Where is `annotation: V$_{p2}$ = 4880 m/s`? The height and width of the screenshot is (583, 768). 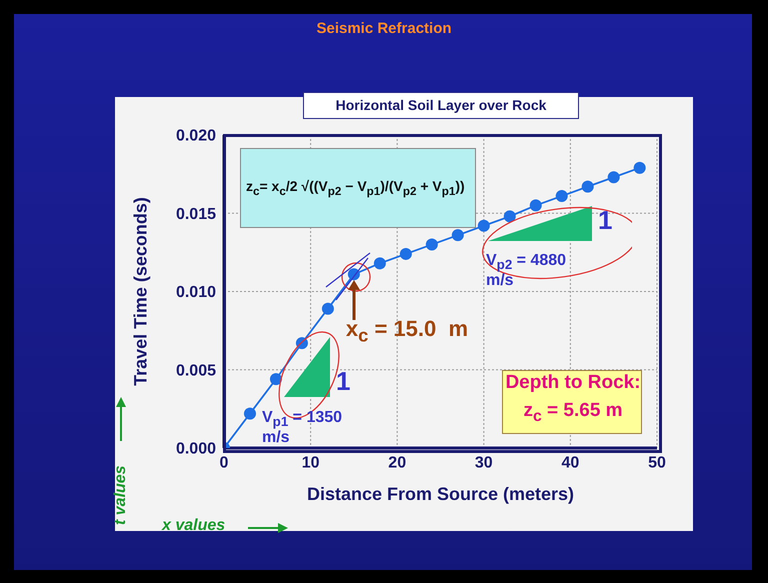
annotation: V$_{p2}$ = 4880 m/s is located at coordinates (527, 271).